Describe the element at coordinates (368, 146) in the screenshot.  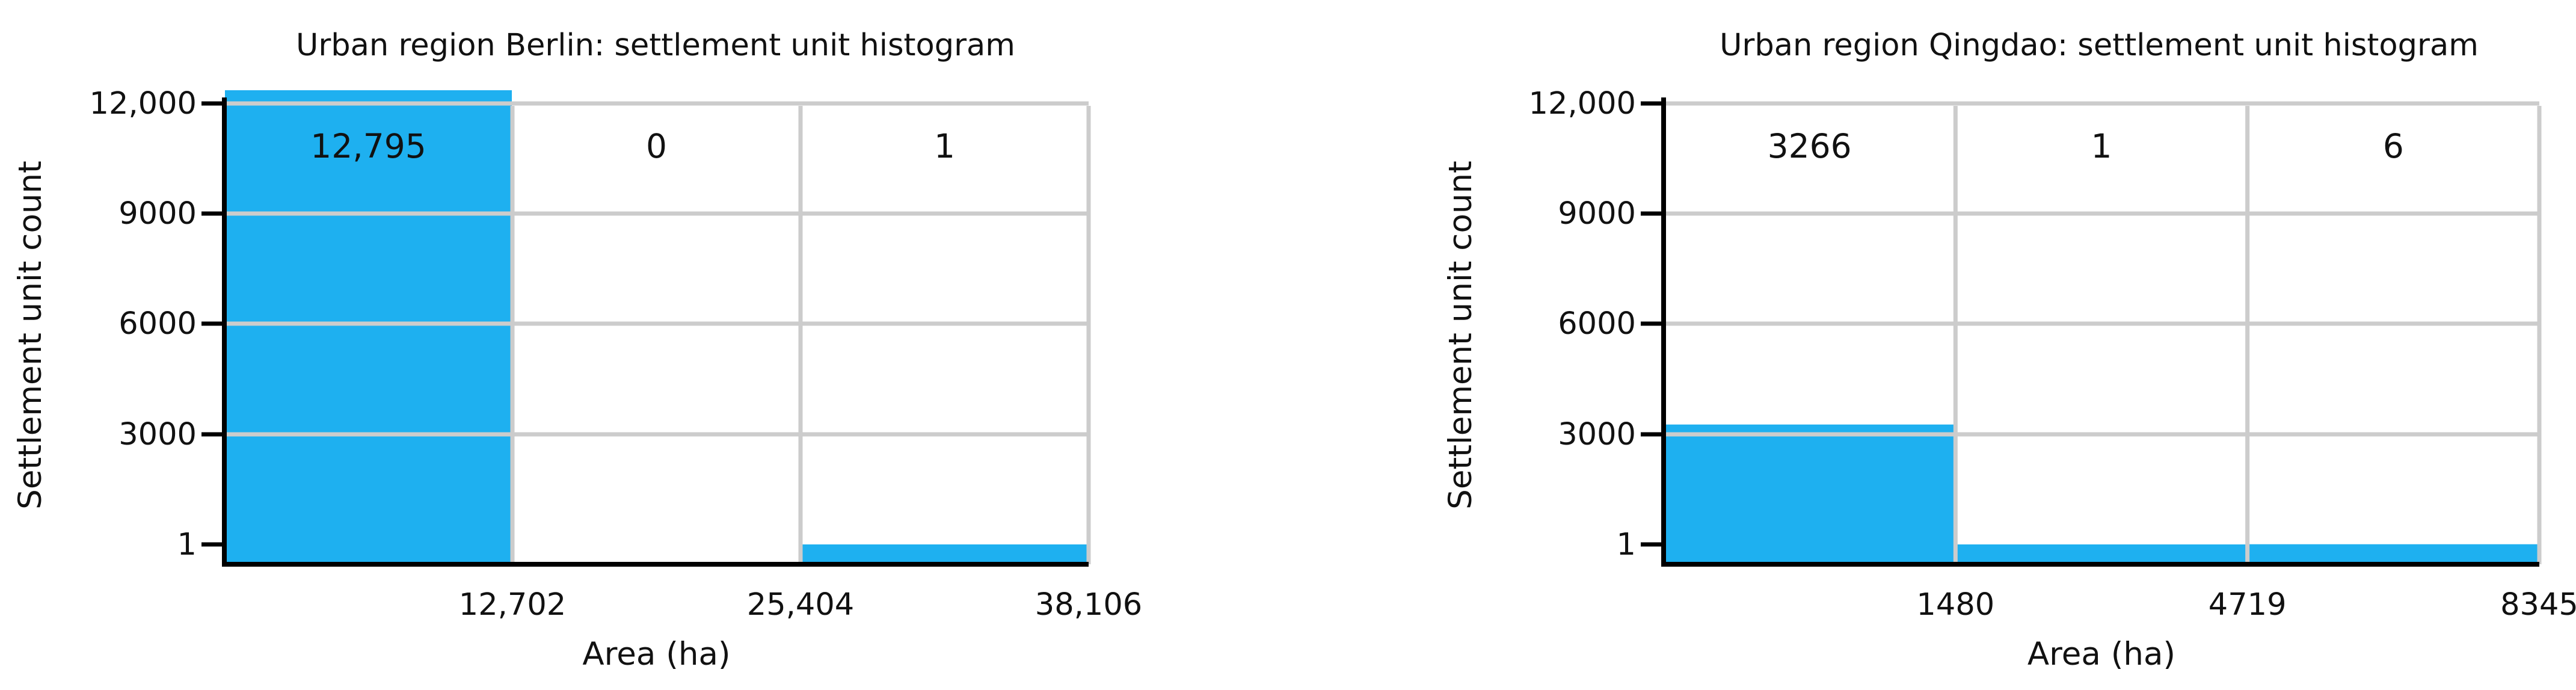
I see `bar-value-label: 12,795` at that location.